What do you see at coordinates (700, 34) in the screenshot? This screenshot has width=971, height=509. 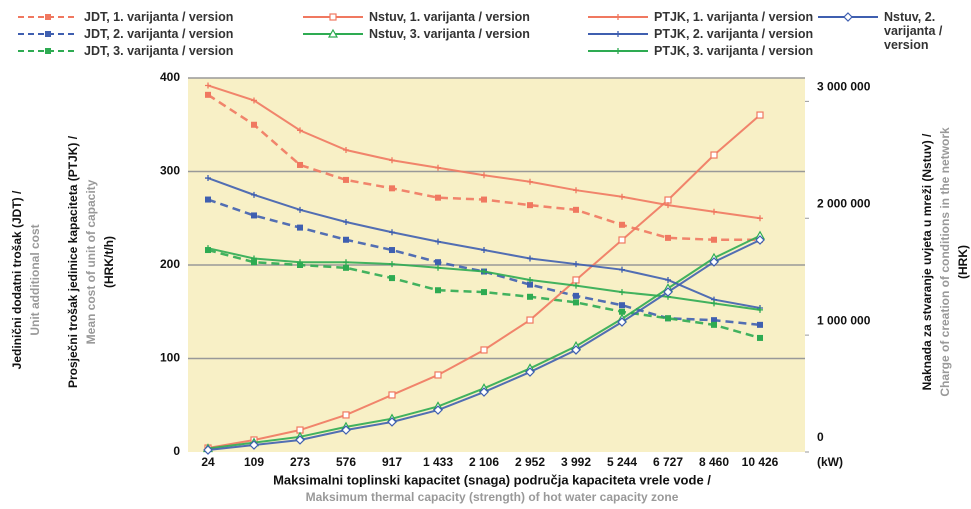 I see `legend-item: PTJK, 2. varijanta / version` at bounding box center [700, 34].